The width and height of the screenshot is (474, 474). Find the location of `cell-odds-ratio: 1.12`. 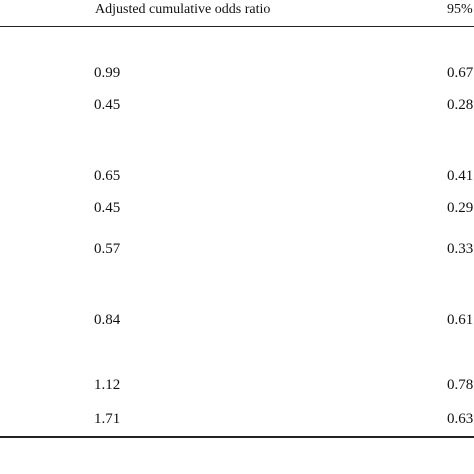

cell-odds-ratio: 1.12 is located at coordinates (107, 385).